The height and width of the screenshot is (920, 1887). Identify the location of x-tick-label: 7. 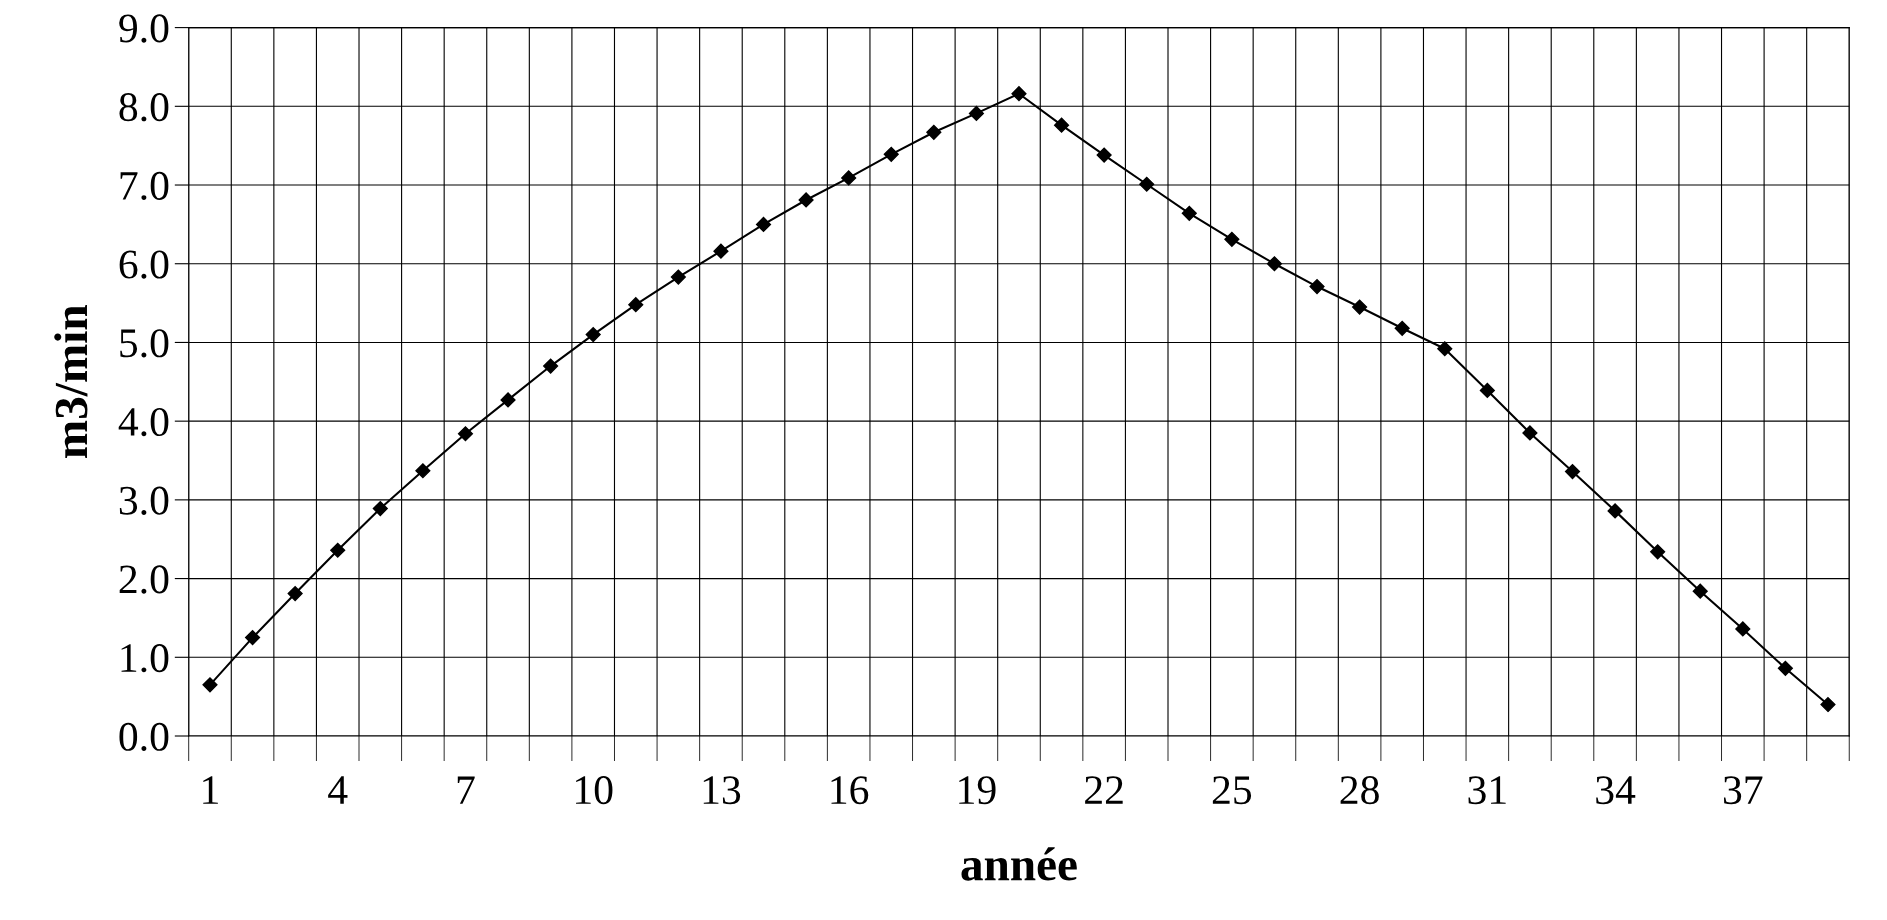
(466, 790).